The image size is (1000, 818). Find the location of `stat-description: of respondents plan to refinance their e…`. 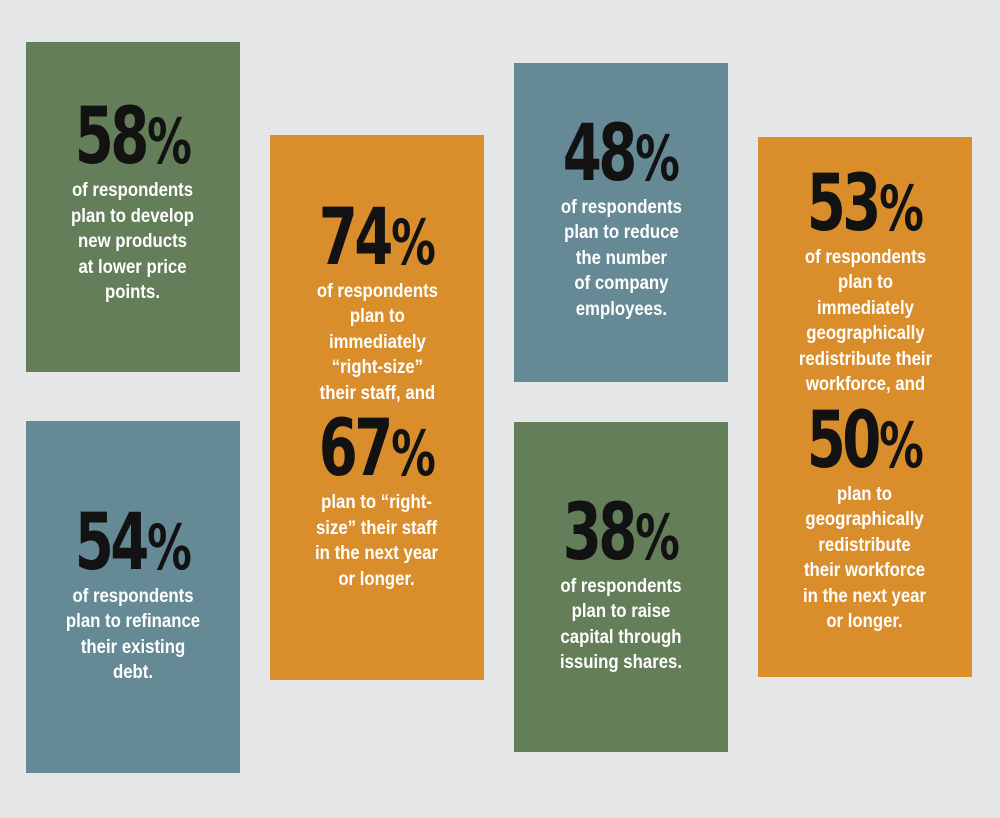

stat-description: of respondents plan to refinance their e… is located at coordinates (133, 635).